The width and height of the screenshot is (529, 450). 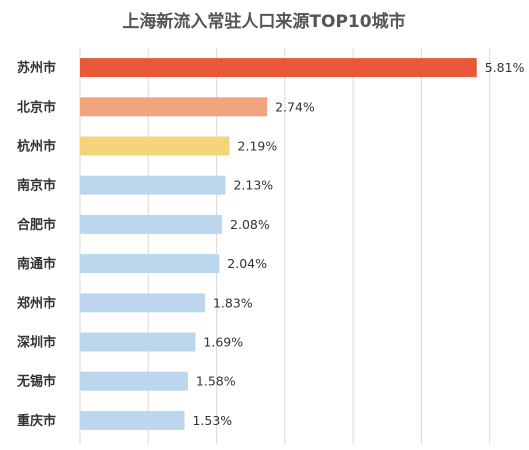 What do you see at coordinates (36, 303) in the screenshot?
I see `category-label: 郑州市` at bounding box center [36, 303].